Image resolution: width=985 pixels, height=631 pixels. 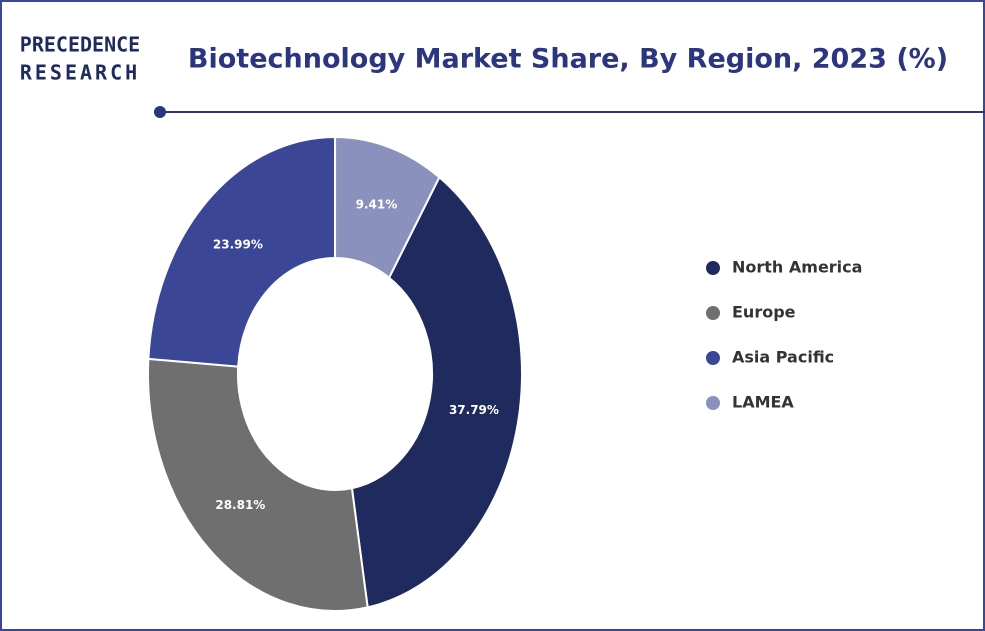 What do you see at coordinates (474, 410) in the screenshot?
I see `data-label: 37.79%` at bounding box center [474, 410].